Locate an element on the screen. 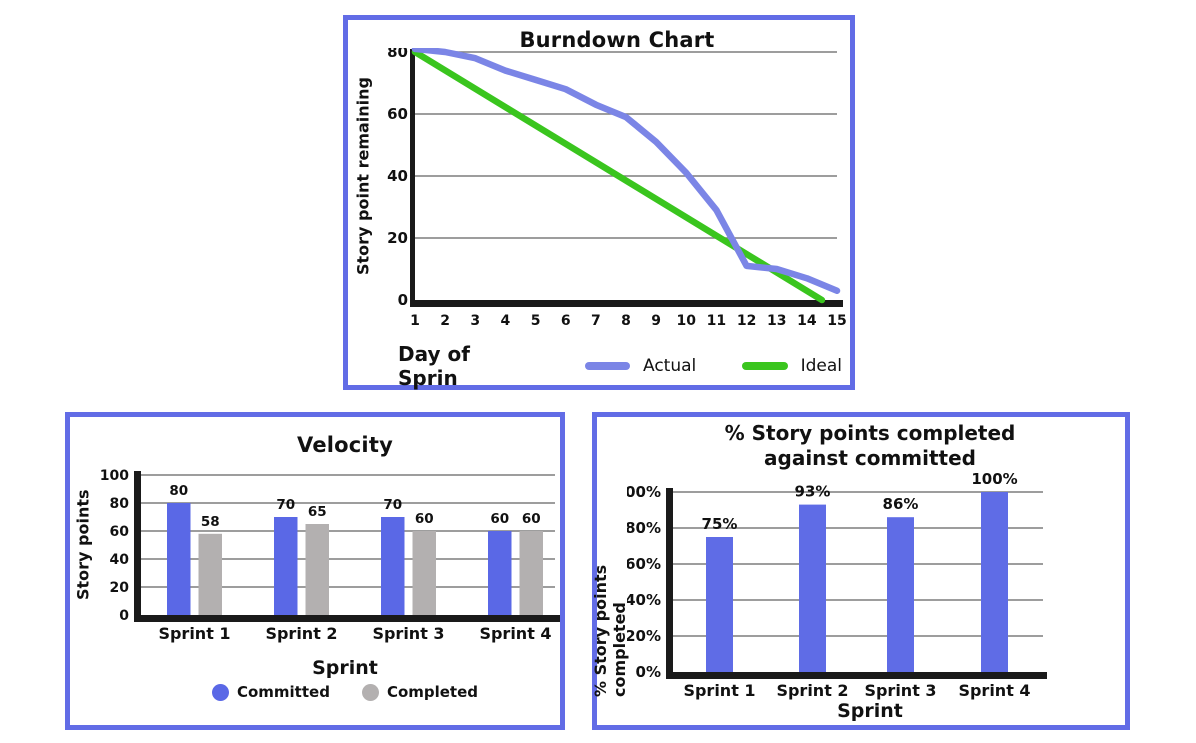 This screenshot has height=743, width=1196. bar-value-label: 58 is located at coordinates (210, 522).